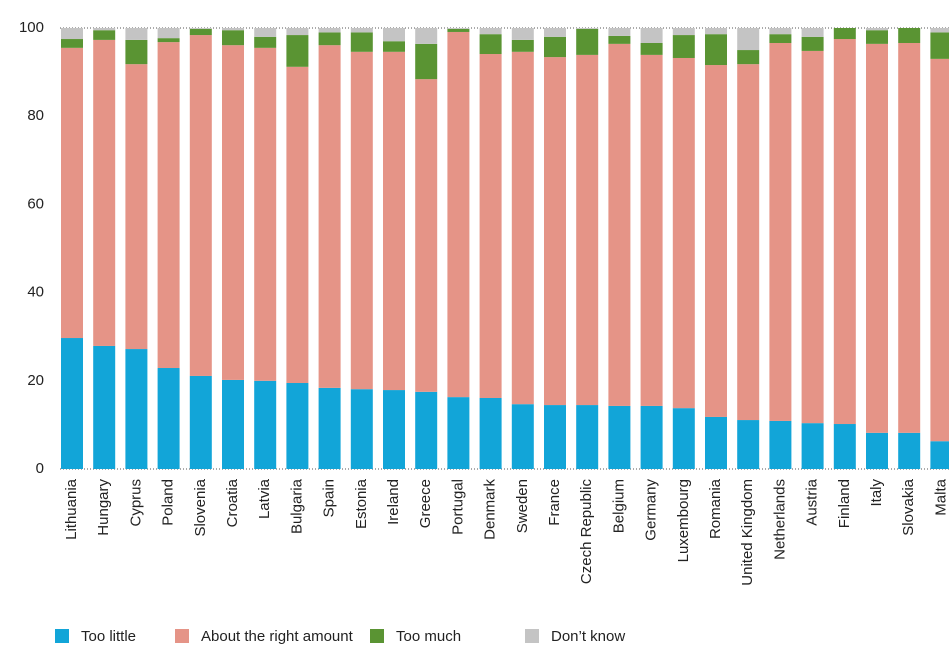 The width and height of the screenshot is (949, 652). Describe the element at coordinates (715, 508) in the screenshot. I see `x-tick-label: Romania` at that location.